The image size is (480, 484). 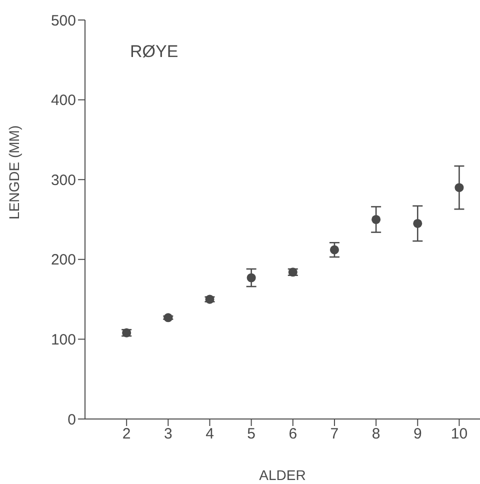 What do you see at coordinates (63, 260) in the screenshot?
I see `y-tick-label: 200` at bounding box center [63, 260].